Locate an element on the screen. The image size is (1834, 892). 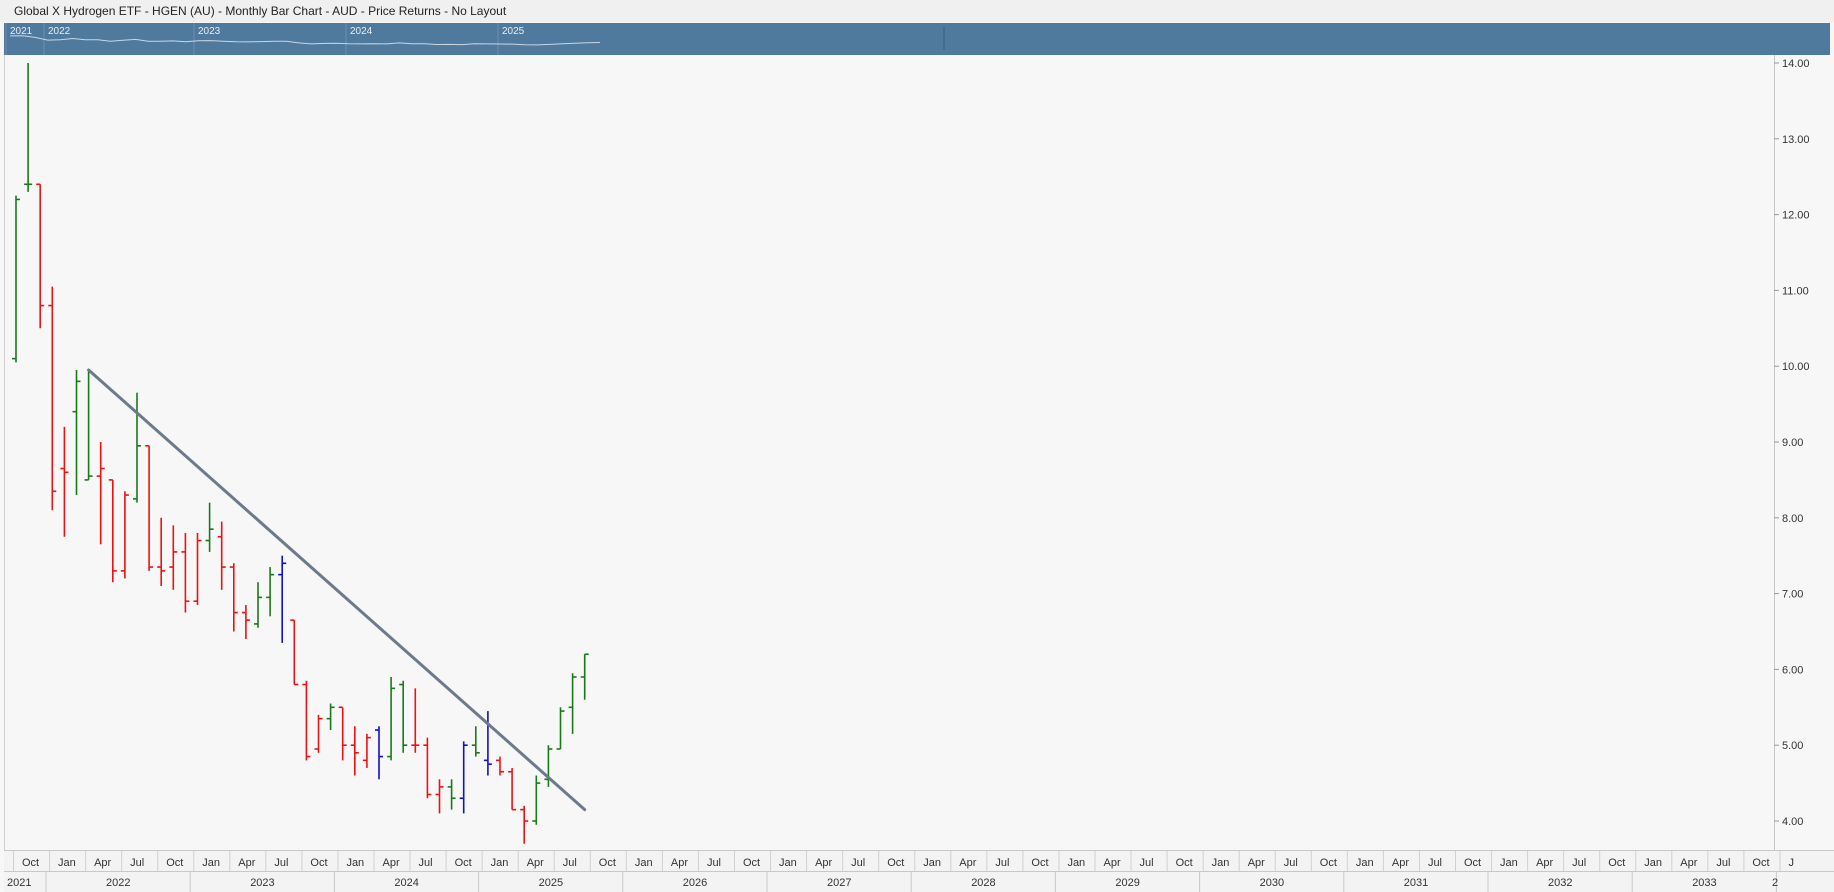
navigator-background is located at coordinates (917, 39).